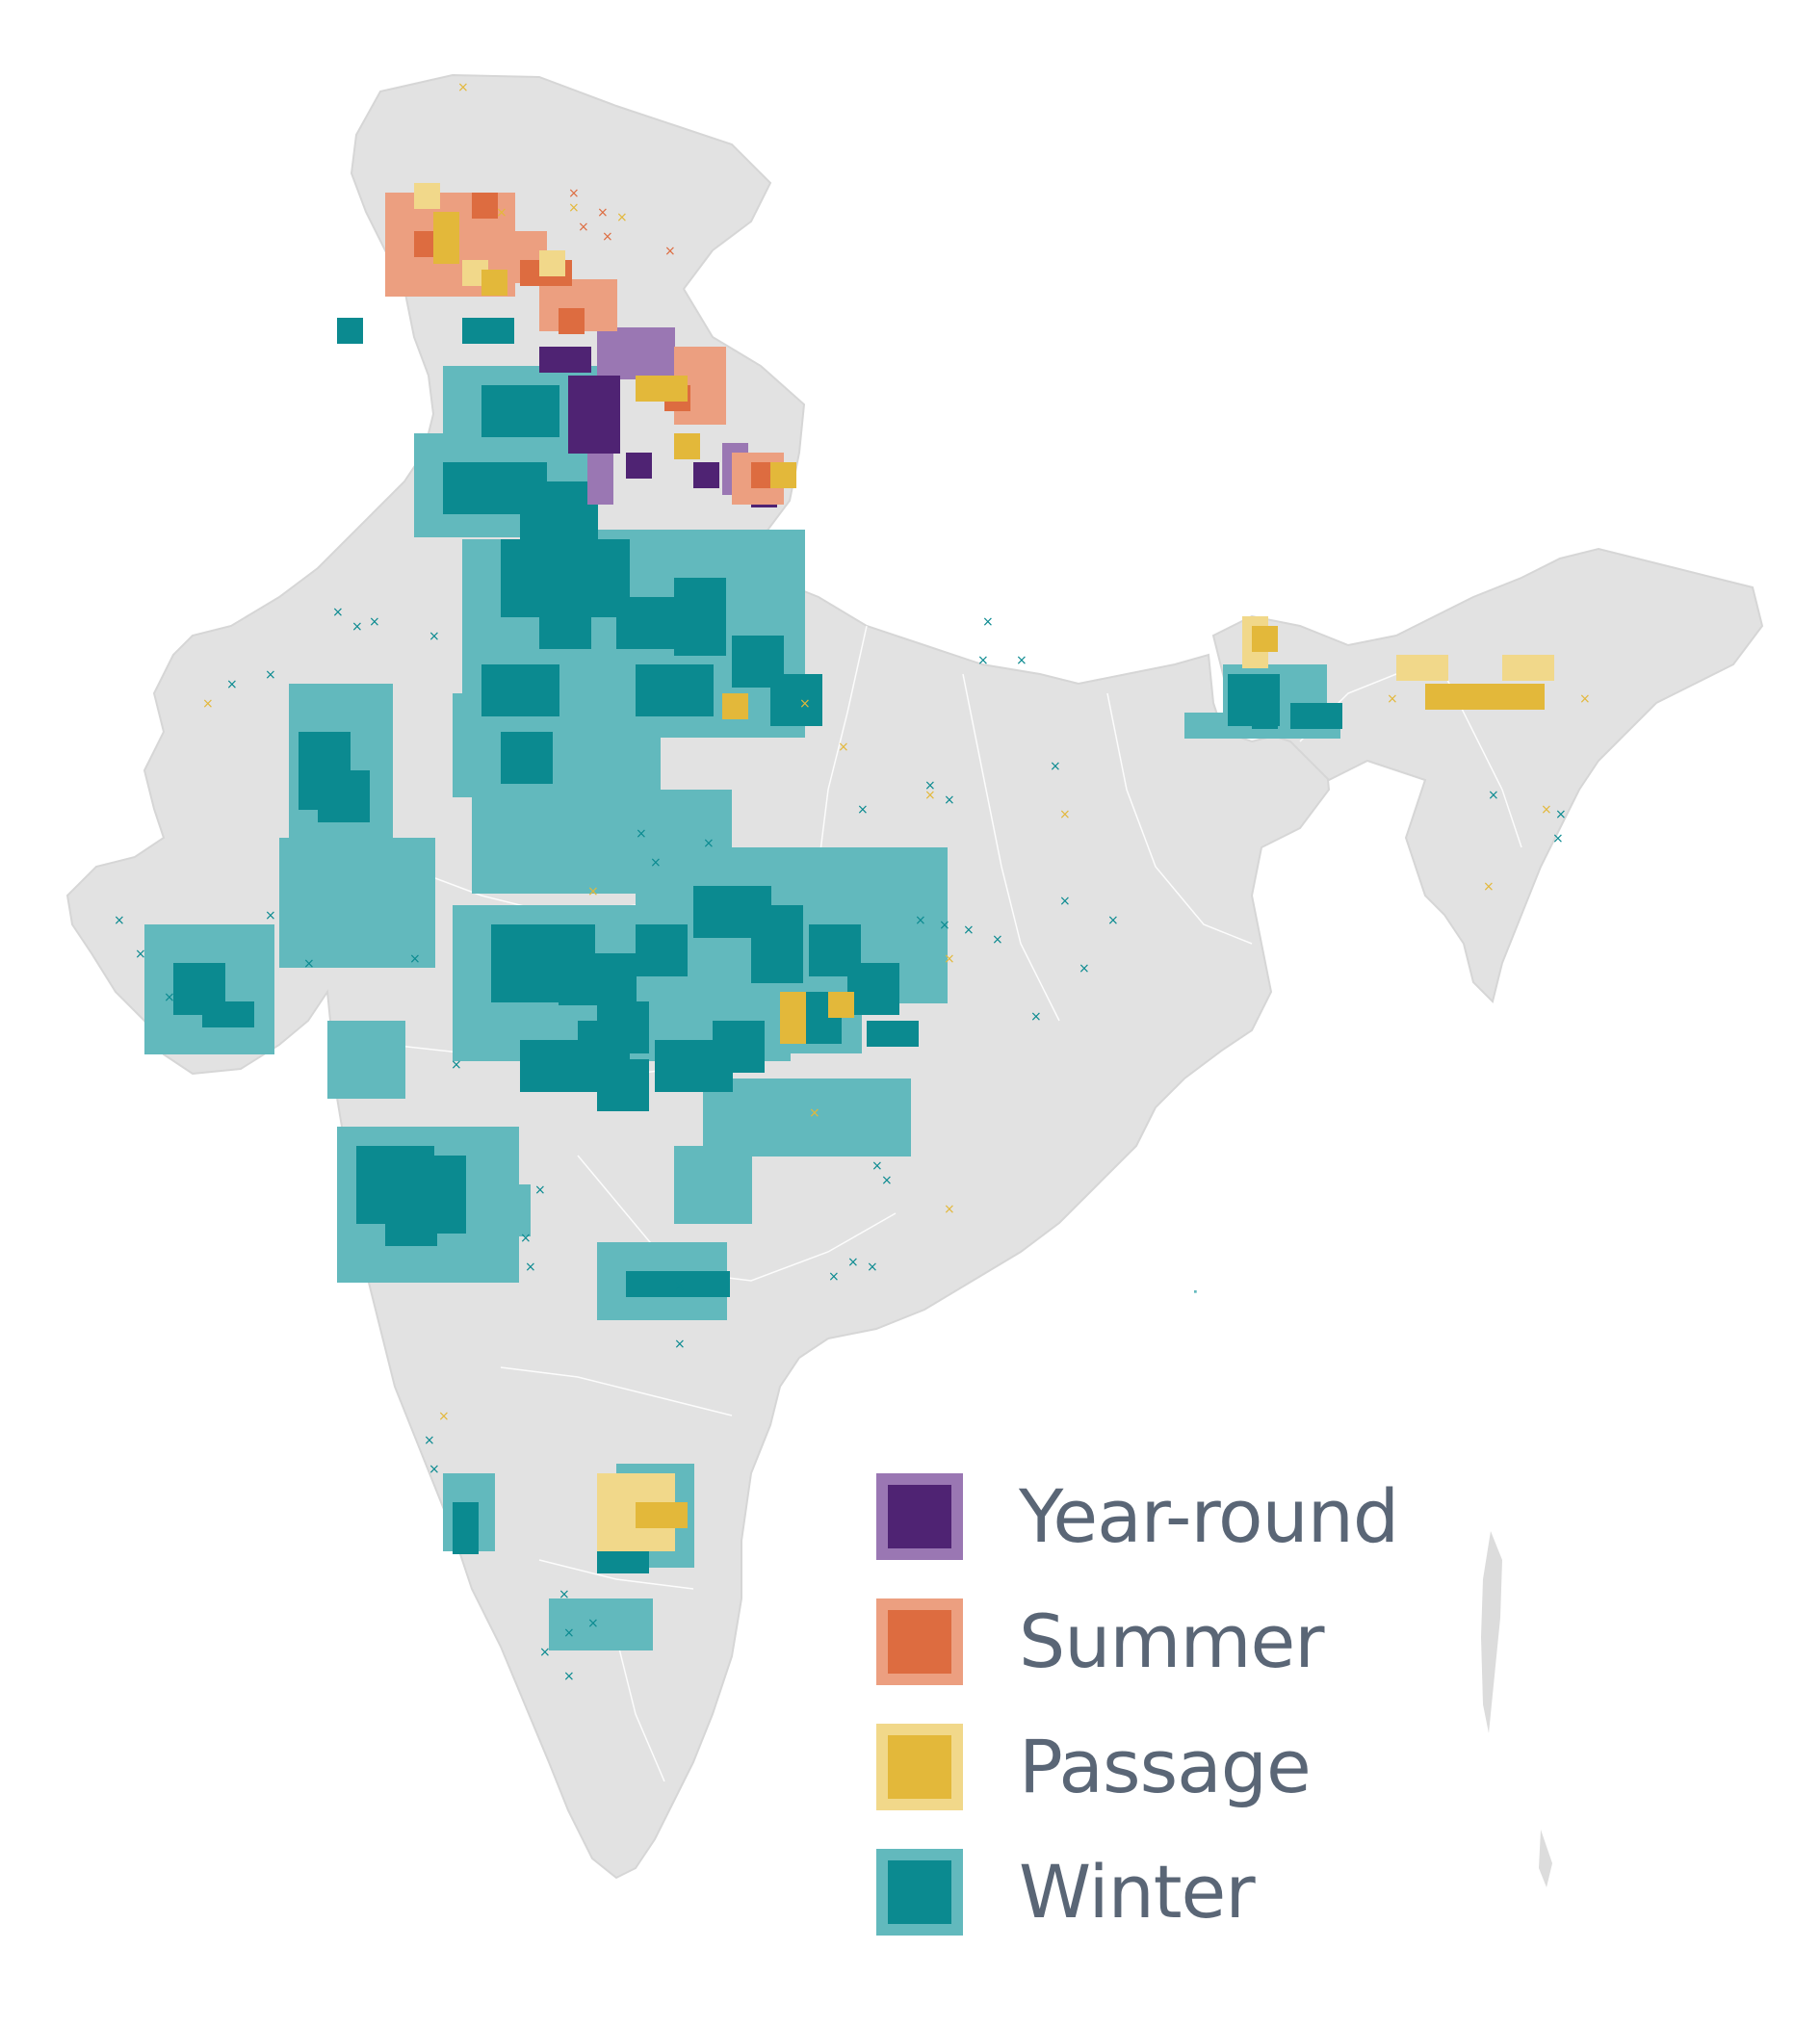  What do you see at coordinates (1165, 1767) in the screenshot?
I see `legend-label-passage: Passage` at bounding box center [1165, 1767].